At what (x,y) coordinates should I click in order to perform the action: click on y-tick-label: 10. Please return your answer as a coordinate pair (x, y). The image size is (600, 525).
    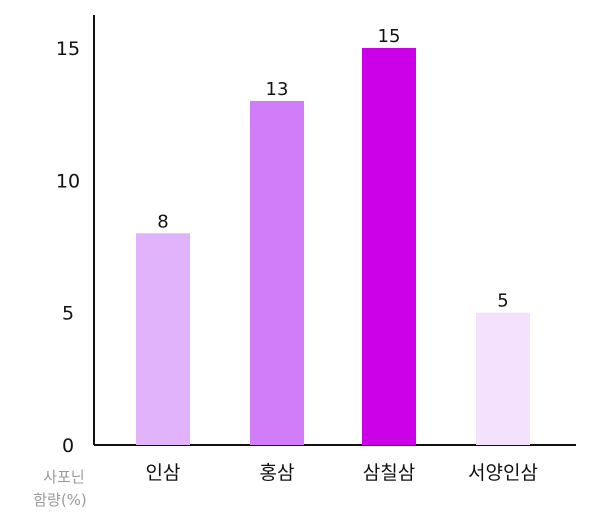
    Looking at the image, I should click on (68, 181).